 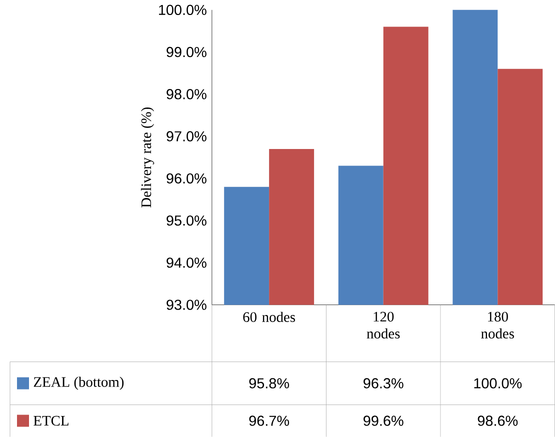 I want to click on y-tick-label: 98.0%, so click(x=186, y=94).